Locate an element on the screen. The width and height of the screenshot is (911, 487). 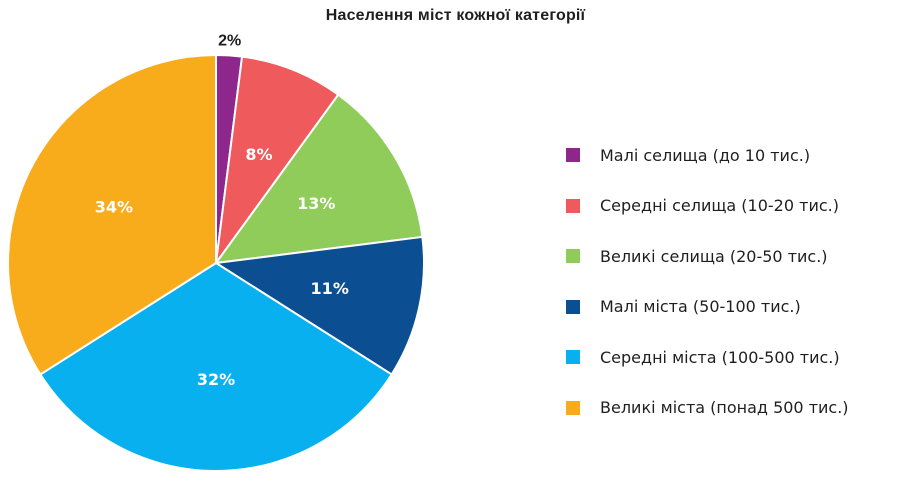
slice-label: 34% is located at coordinates (114, 206).